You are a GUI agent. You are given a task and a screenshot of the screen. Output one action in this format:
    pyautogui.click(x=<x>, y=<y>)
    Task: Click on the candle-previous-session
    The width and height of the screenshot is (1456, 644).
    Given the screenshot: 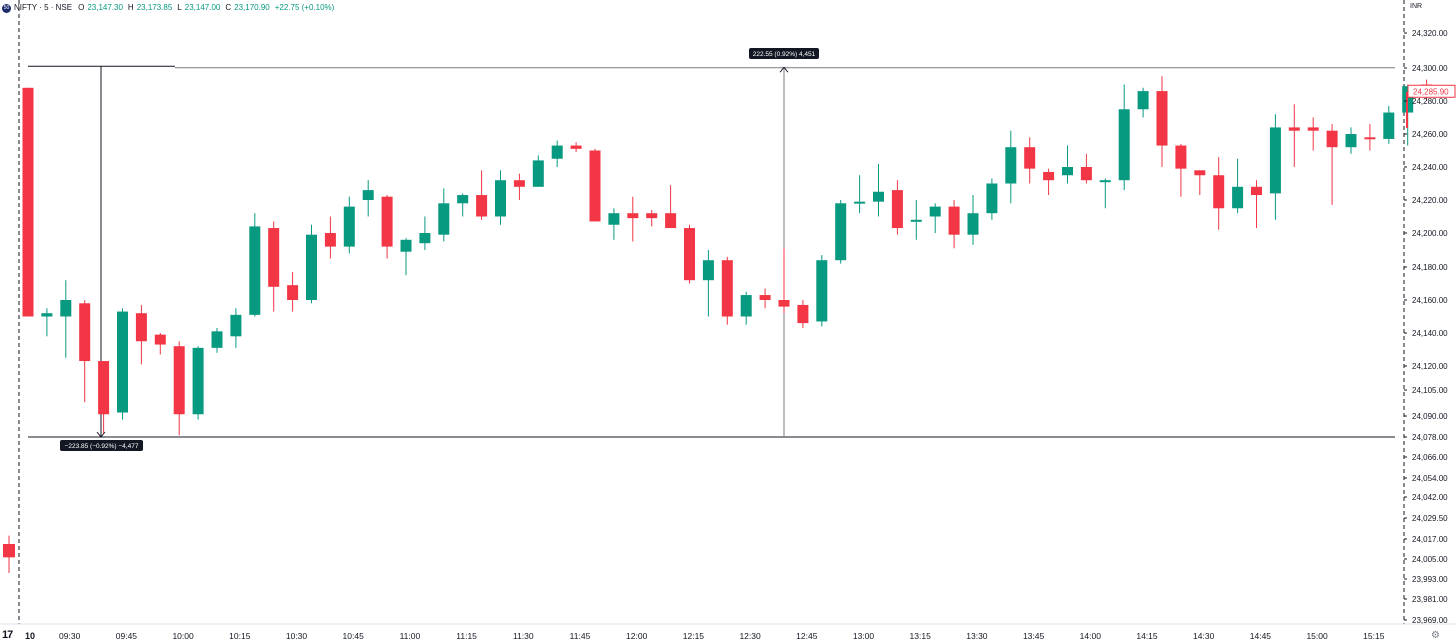 What is the action you would take?
    pyautogui.click(x=9, y=554)
    